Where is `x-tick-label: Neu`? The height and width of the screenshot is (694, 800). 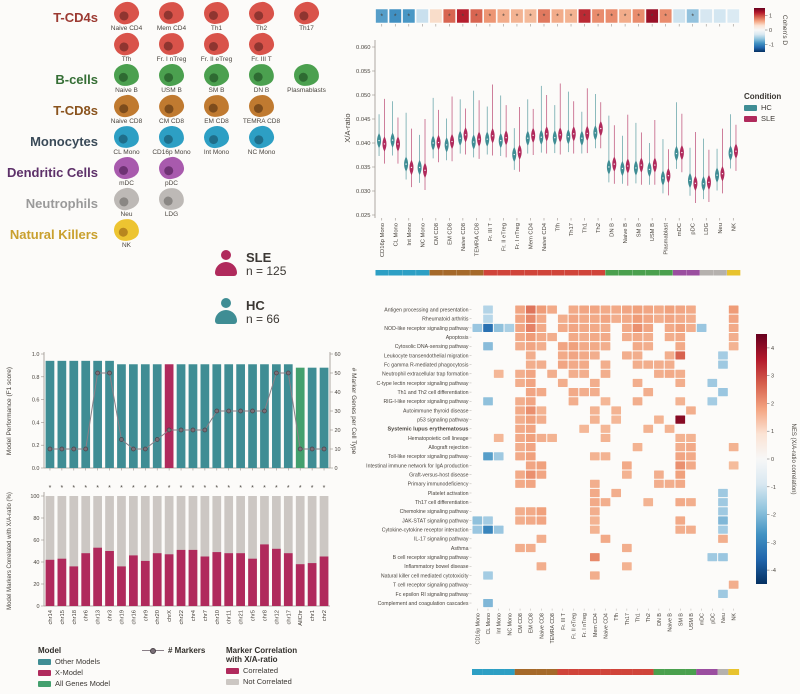 x-tick-label: Neu is located at coordinates (721, 228).